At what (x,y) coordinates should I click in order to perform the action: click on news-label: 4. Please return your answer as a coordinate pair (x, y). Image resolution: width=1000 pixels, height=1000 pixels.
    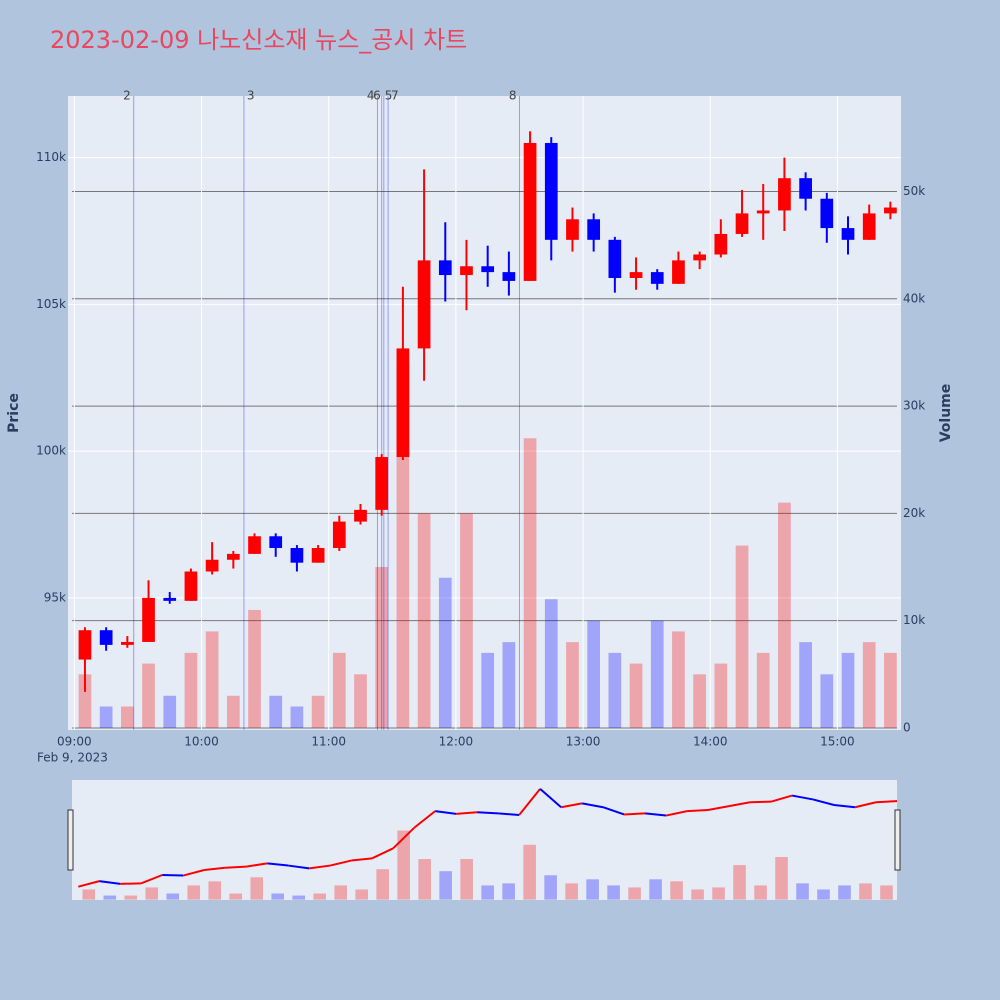
    Looking at the image, I should click on (371, 96).